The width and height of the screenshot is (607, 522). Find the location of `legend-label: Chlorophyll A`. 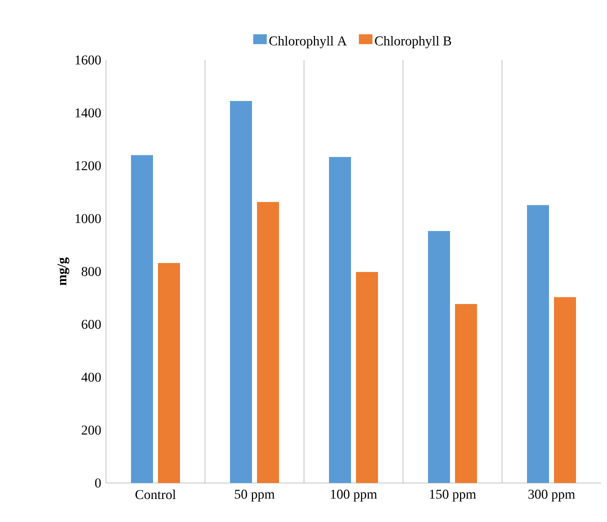

legend-label: Chlorophyll A is located at coordinates (308, 42).